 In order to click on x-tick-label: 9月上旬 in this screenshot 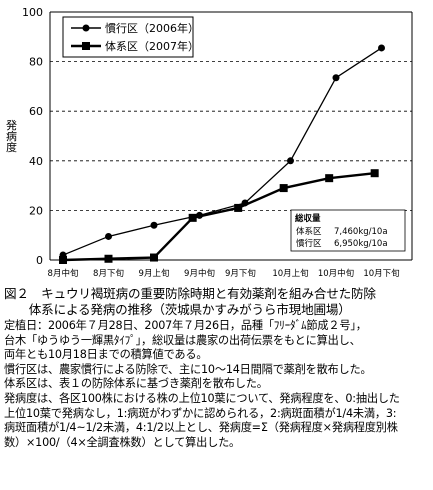, I will do `click(154, 273)`.